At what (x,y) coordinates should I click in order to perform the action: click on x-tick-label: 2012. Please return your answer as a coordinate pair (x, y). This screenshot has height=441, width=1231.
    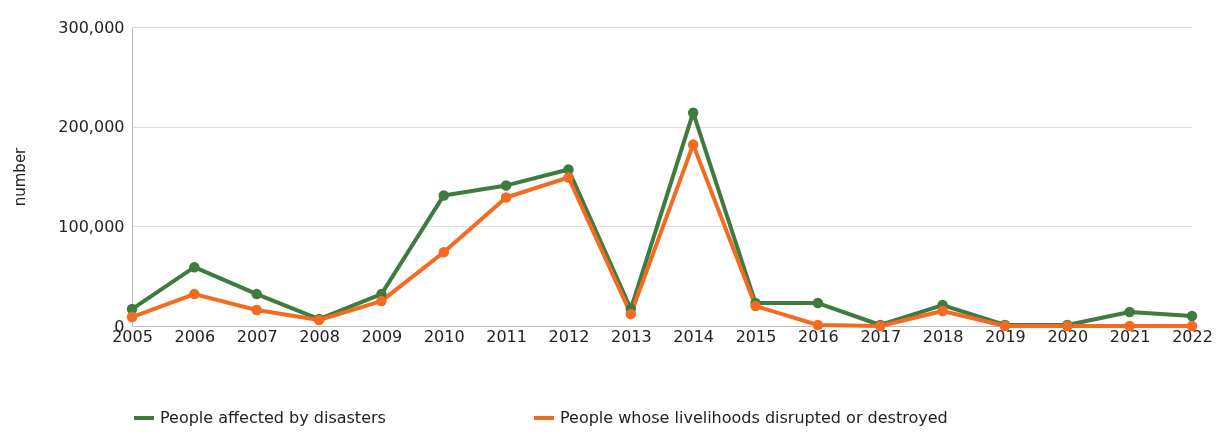
    Looking at the image, I should click on (569, 336).